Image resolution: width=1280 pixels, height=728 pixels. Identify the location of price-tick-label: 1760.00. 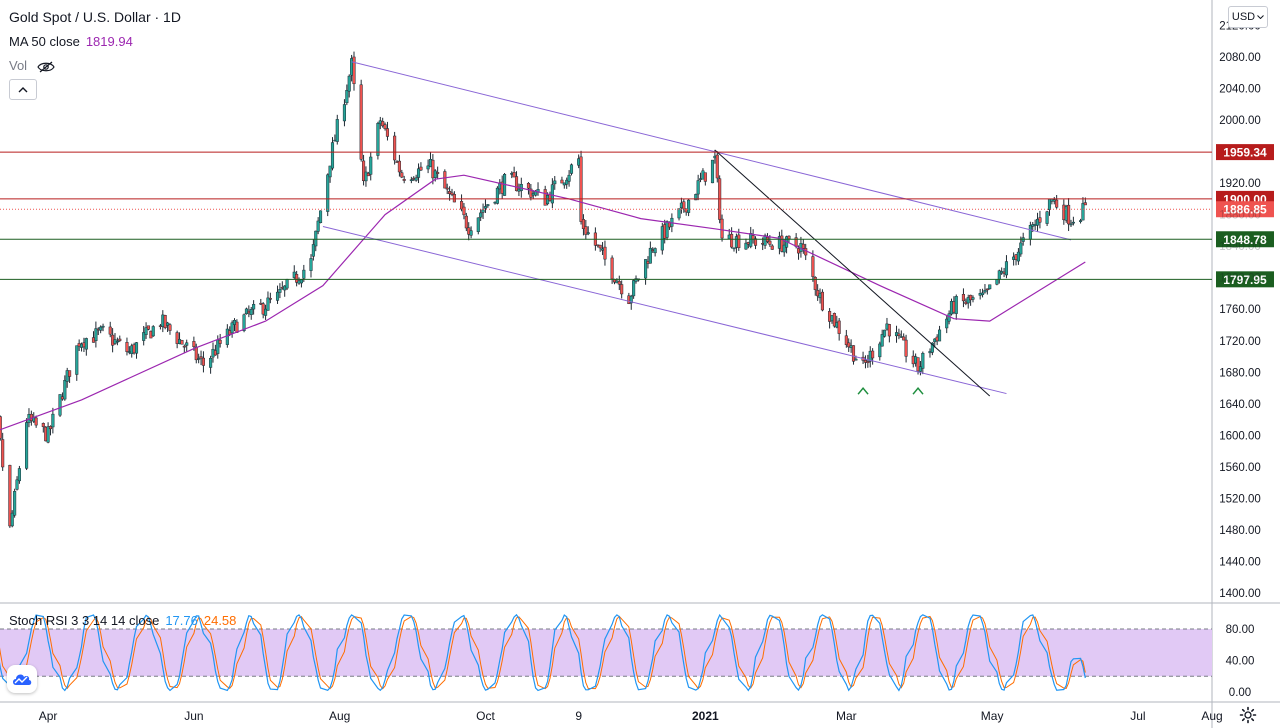
(1240, 310).